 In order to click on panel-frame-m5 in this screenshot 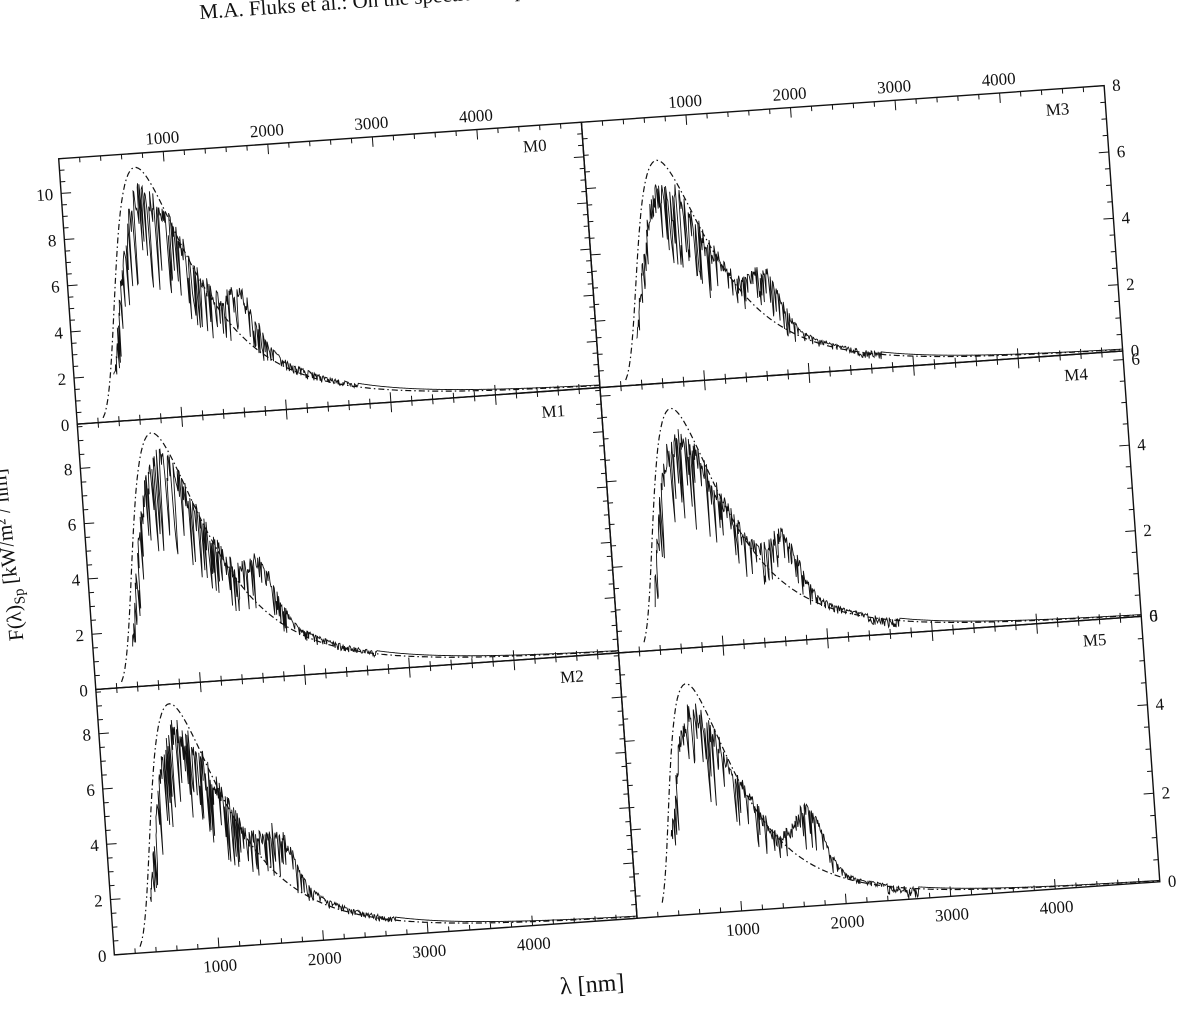, I will do `click(889, 767)`.